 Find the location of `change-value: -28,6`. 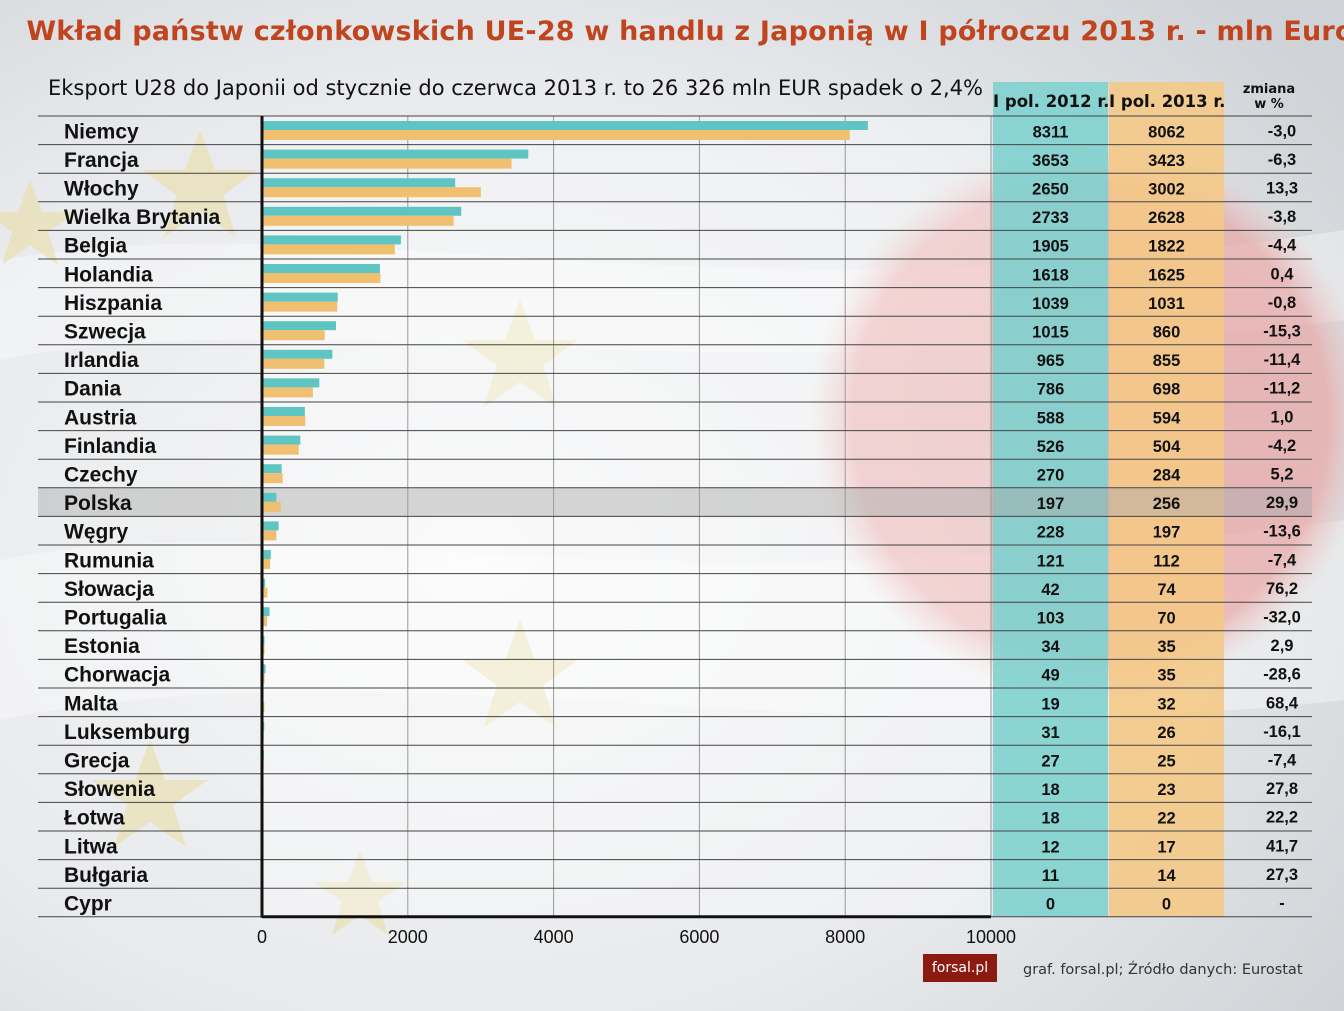

change-value: -28,6 is located at coordinates (1282, 675).